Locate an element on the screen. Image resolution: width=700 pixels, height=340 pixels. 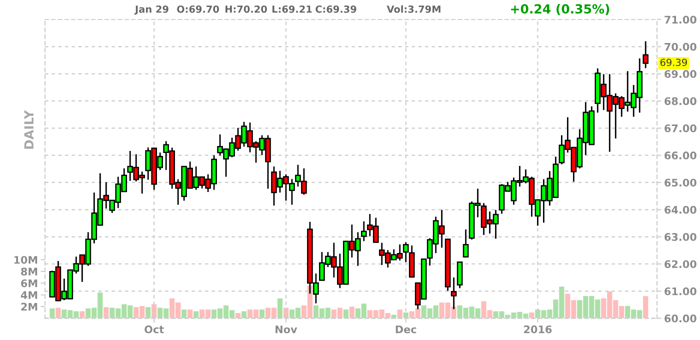
x-tick-label: 2016 is located at coordinates (538, 329).